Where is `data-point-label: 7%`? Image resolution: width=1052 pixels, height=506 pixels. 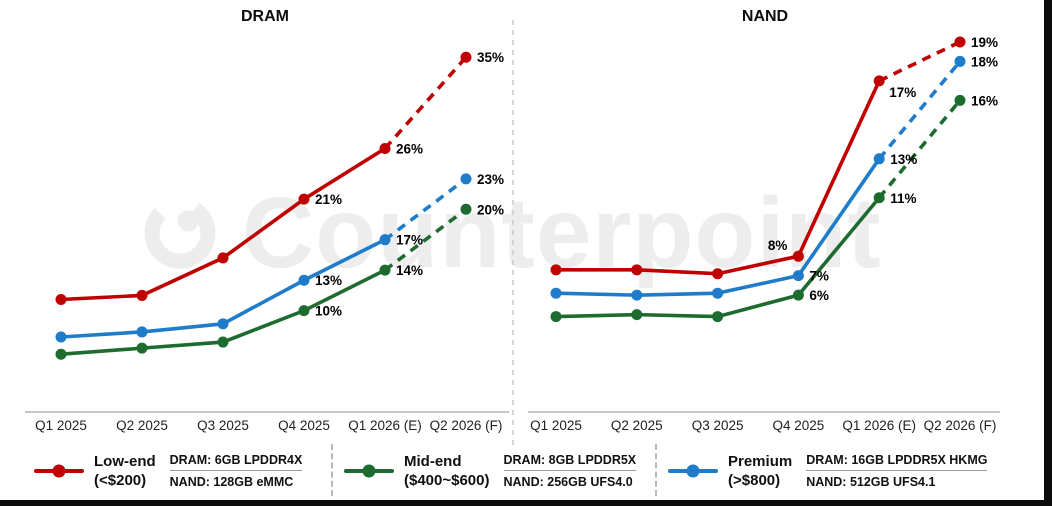 data-point-label: 7% is located at coordinates (819, 276).